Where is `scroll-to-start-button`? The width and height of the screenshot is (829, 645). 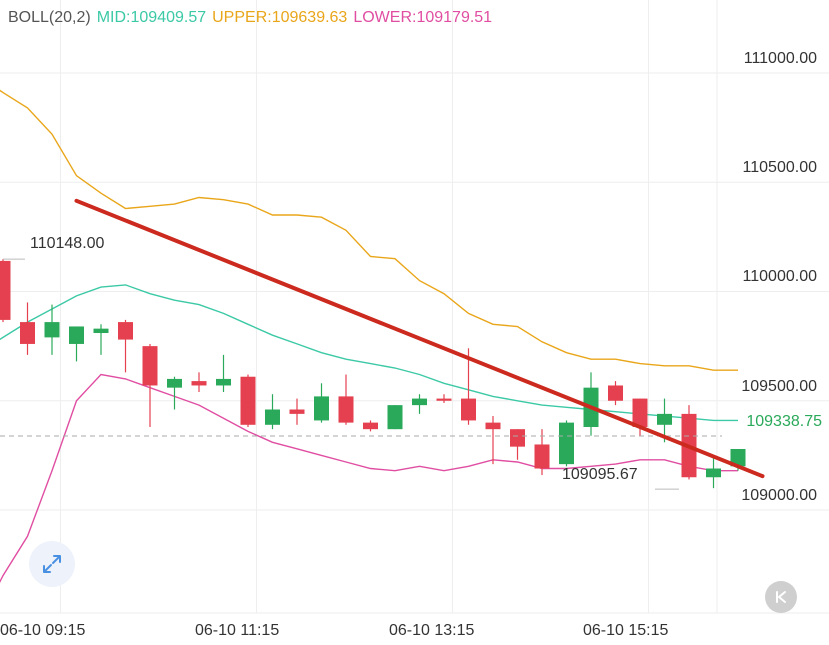 scroll-to-start-button is located at coordinates (781, 597).